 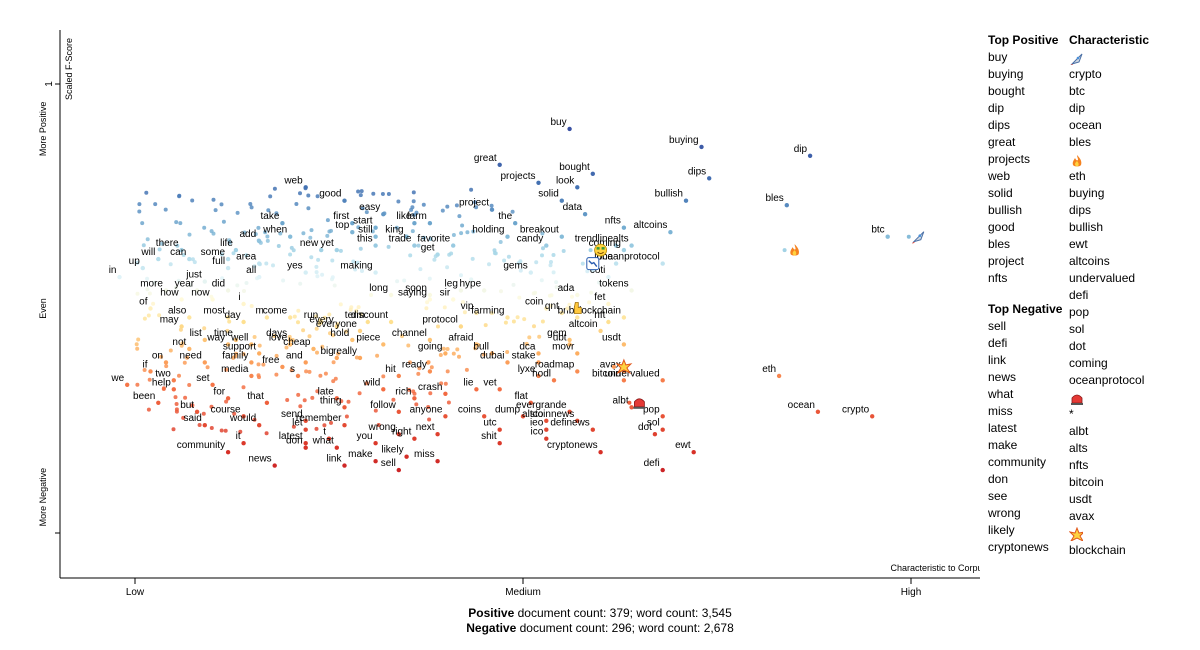 What do you see at coordinates (1000, 193) in the screenshot?
I see `top-positive-item-8: solid` at bounding box center [1000, 193].